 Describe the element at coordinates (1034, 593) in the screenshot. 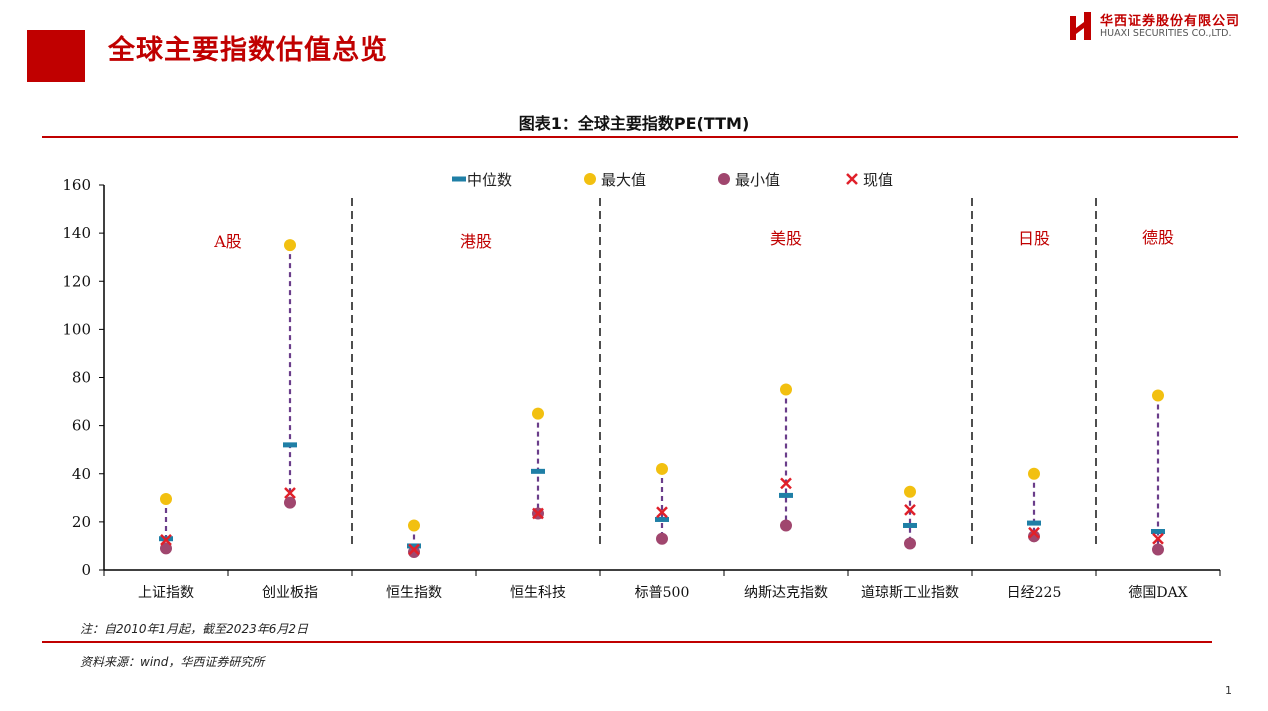

I see `x-tick-label: 日经225` at that location.